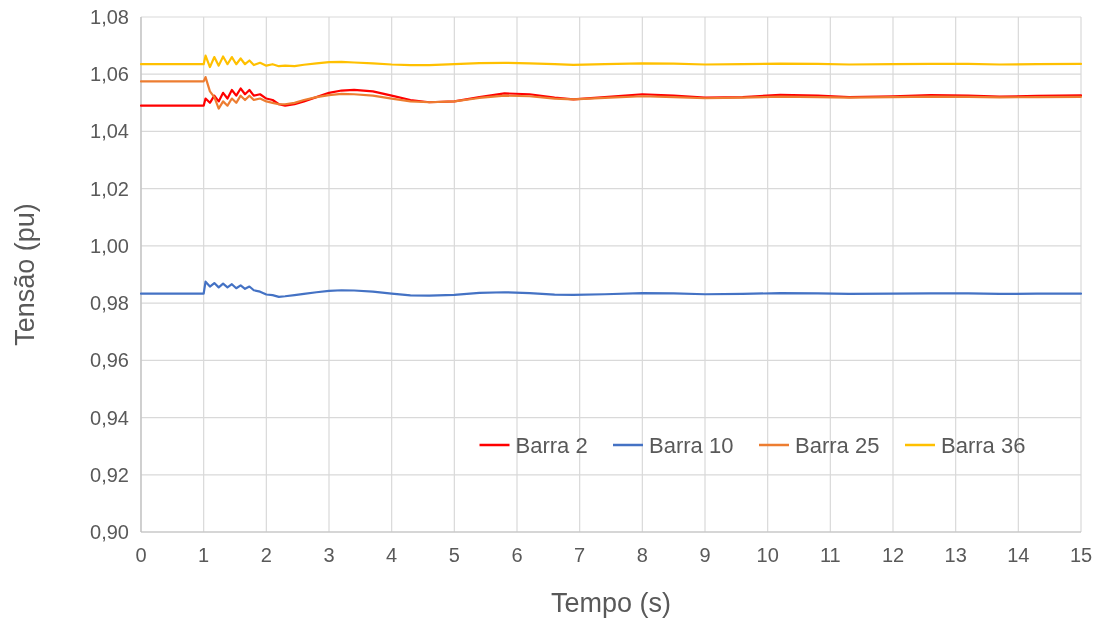 The height and width of the screenshot is (631, 1101). I want to click on y-axis-title: Tensão (pu), so click(25, 274).